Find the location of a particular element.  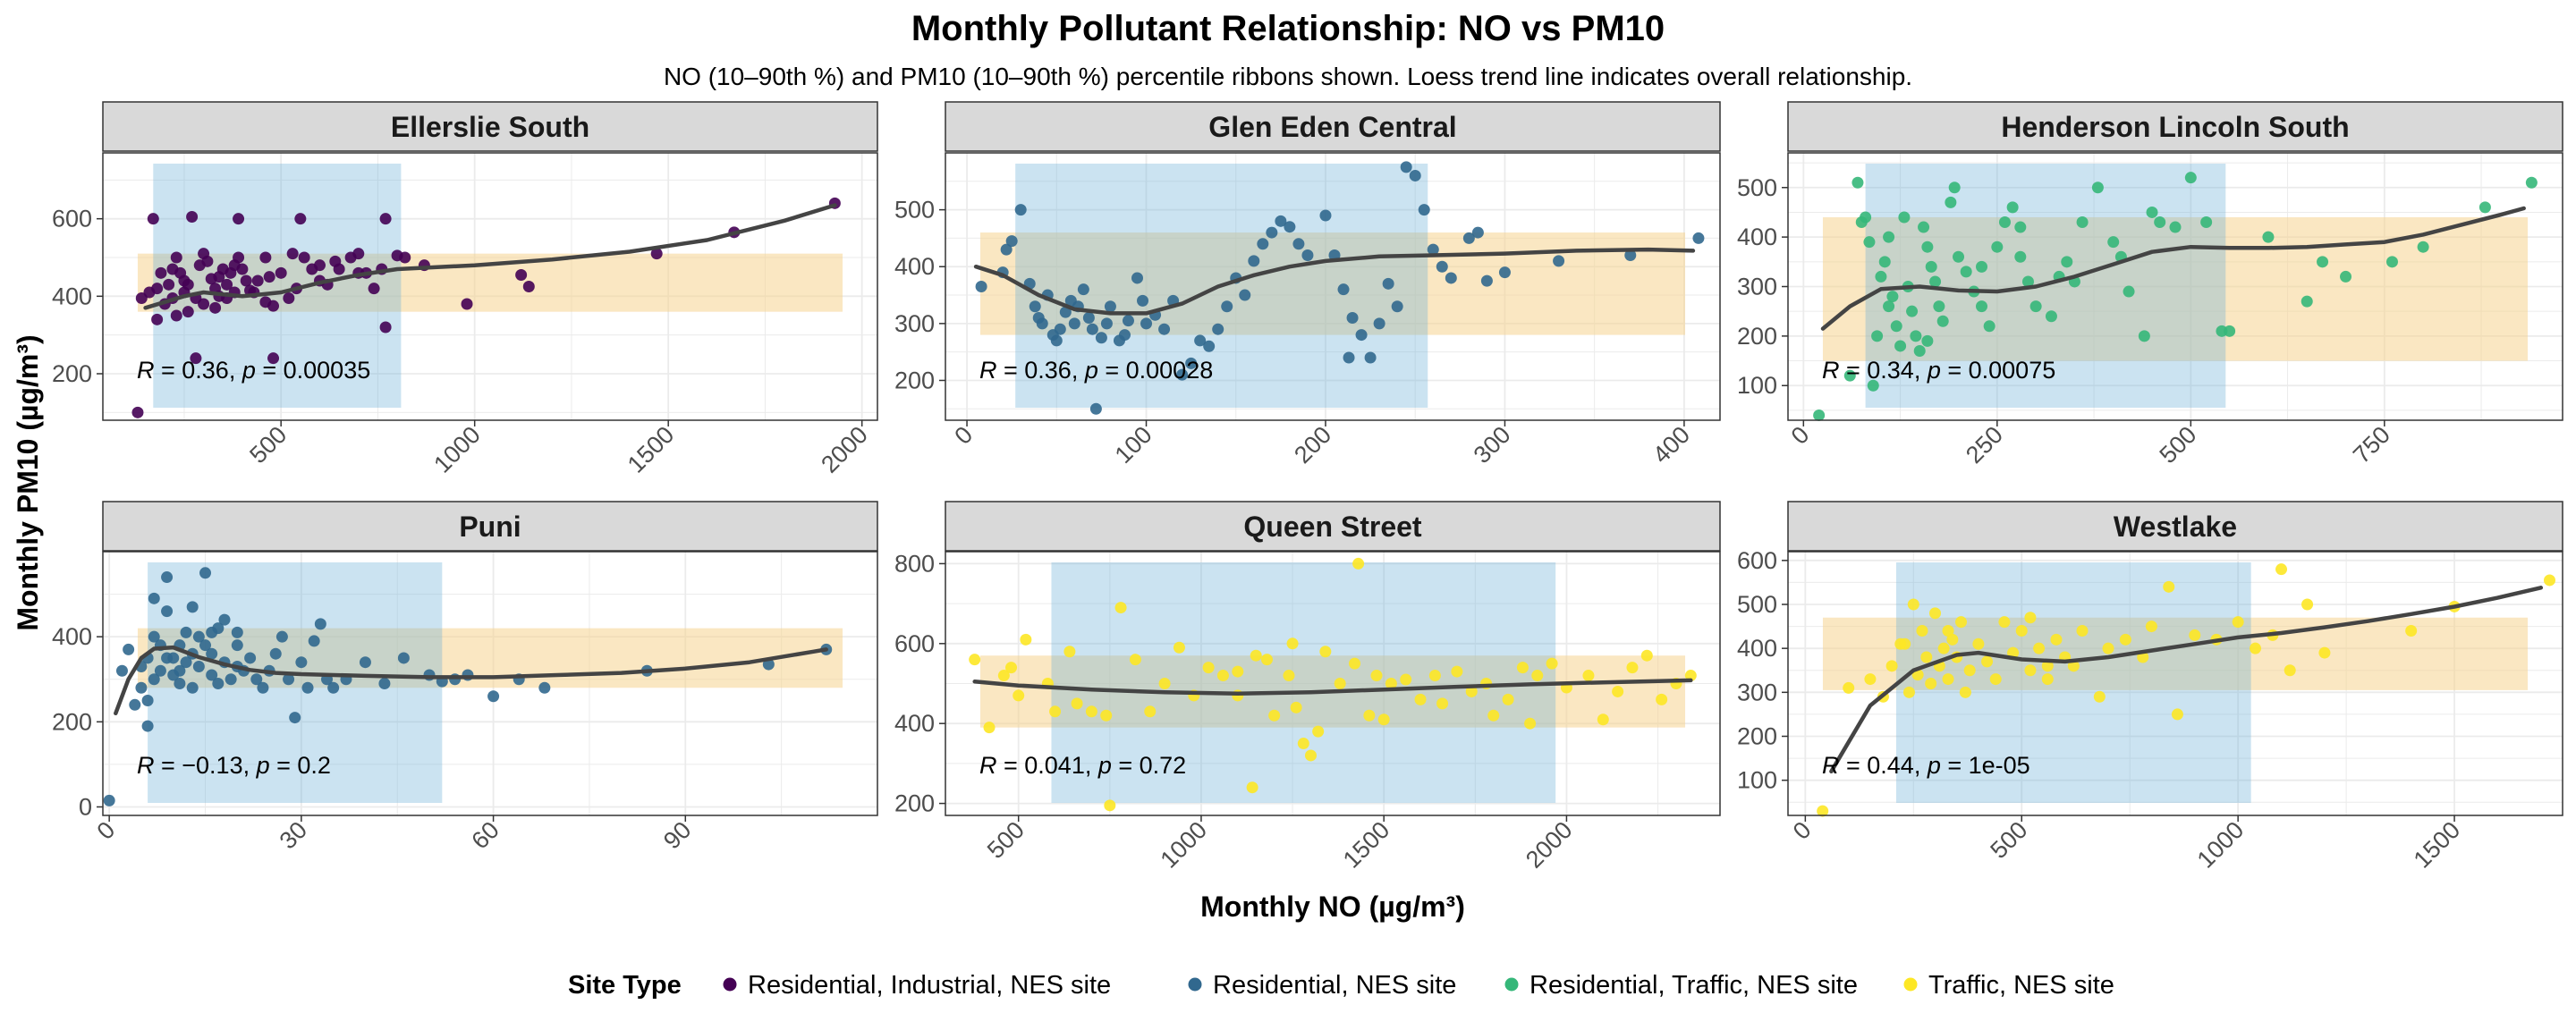

legend-entry: Residential, Traffic, NES site is located at coordinates (1681, 985).